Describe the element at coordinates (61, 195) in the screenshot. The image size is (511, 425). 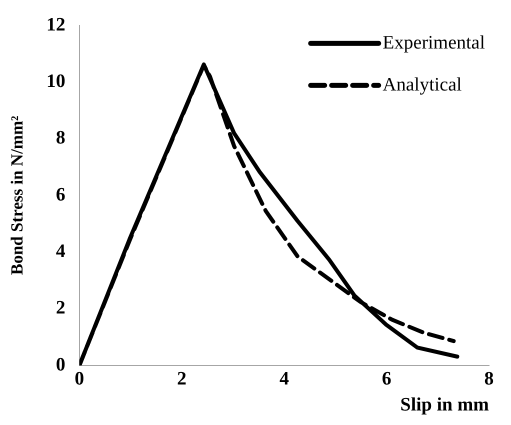
I see `y-tick-label: 6` at that location.